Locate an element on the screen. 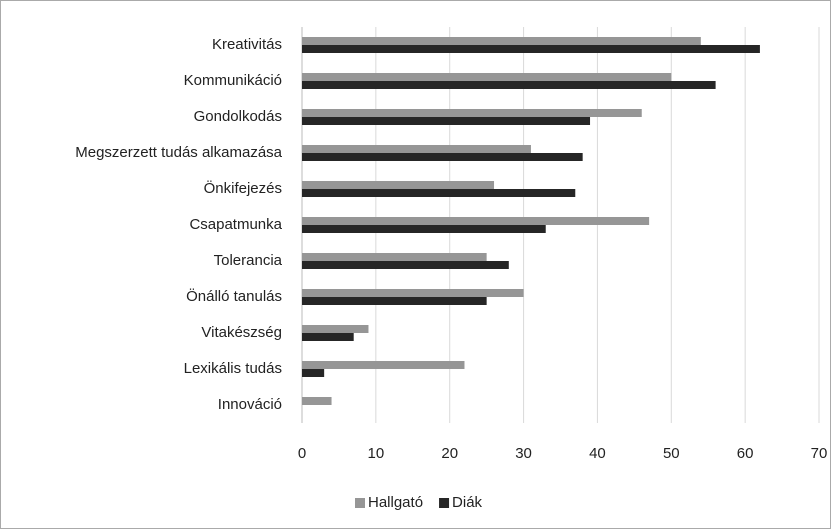  y-tick-label: Gondolkodás is located at coordinates (238, 116).